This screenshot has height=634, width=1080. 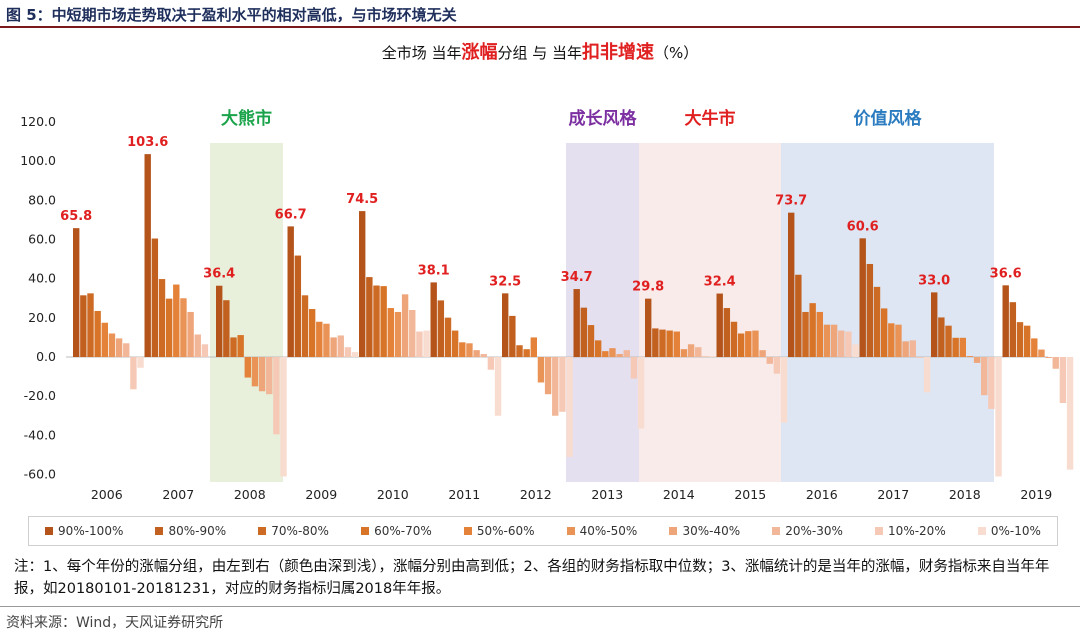 I want to click on region-label-3: 大牛市, so click(x=710, y=118).